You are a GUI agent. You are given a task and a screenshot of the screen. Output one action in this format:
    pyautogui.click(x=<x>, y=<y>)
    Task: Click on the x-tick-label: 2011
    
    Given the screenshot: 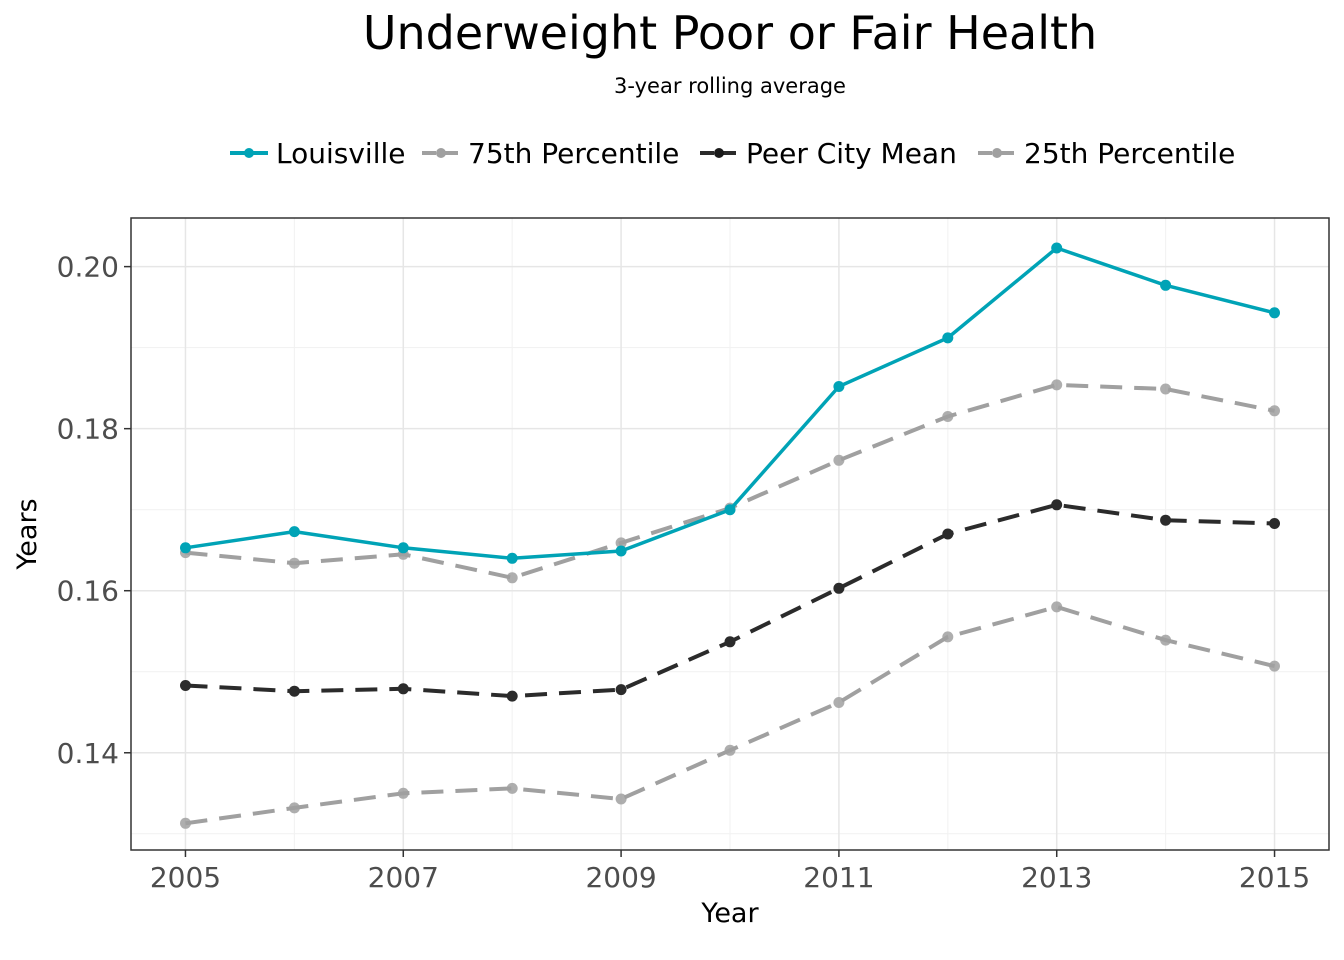 What is the action you would take?
    pyautogui.click(x=838, y=877)
    